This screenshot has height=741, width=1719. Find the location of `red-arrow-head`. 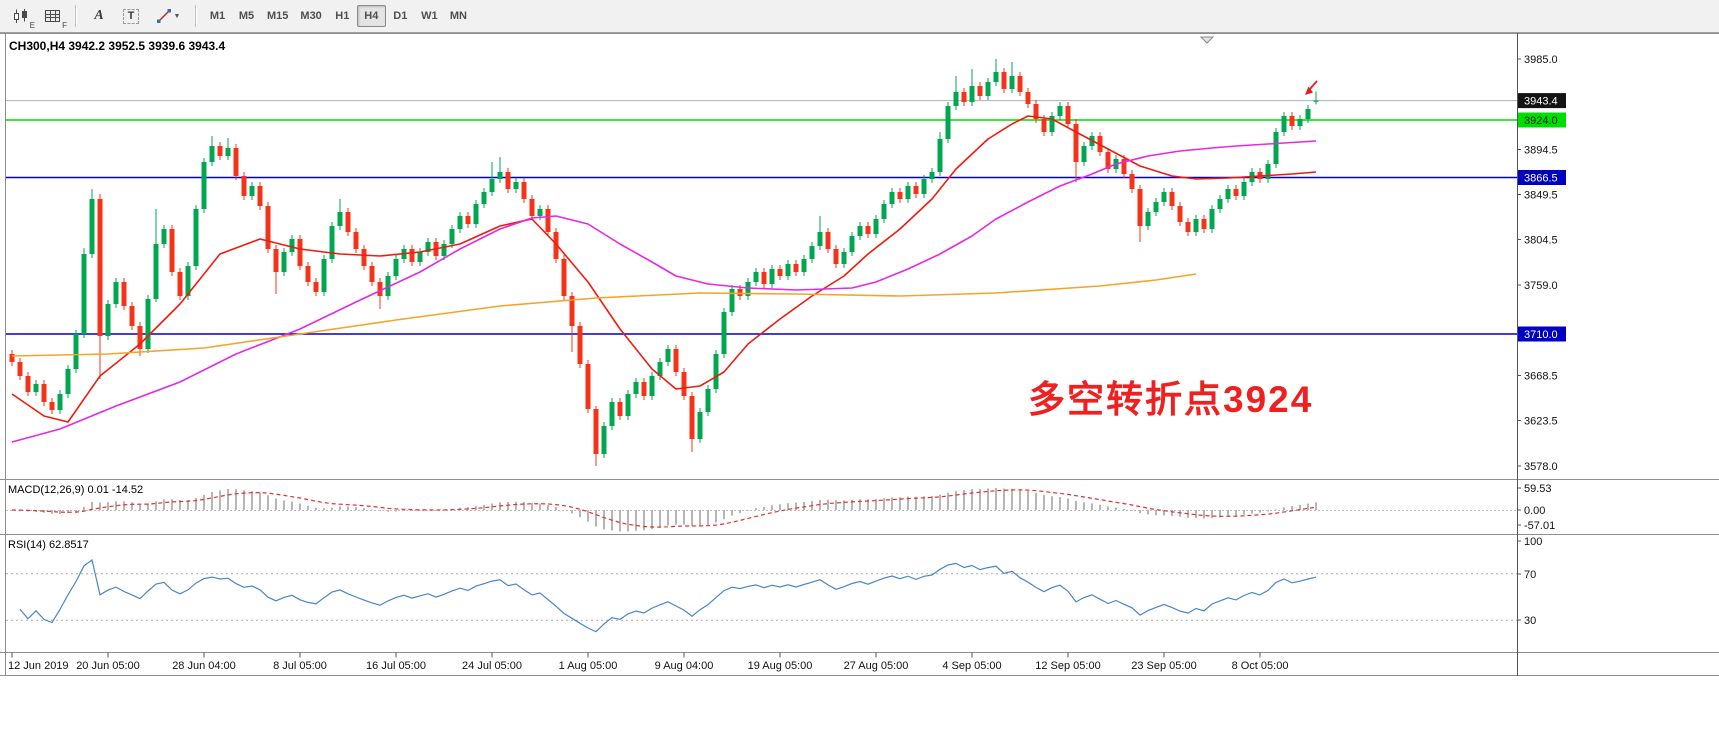

red-arrow-head is located at coordinates (1309, 90).